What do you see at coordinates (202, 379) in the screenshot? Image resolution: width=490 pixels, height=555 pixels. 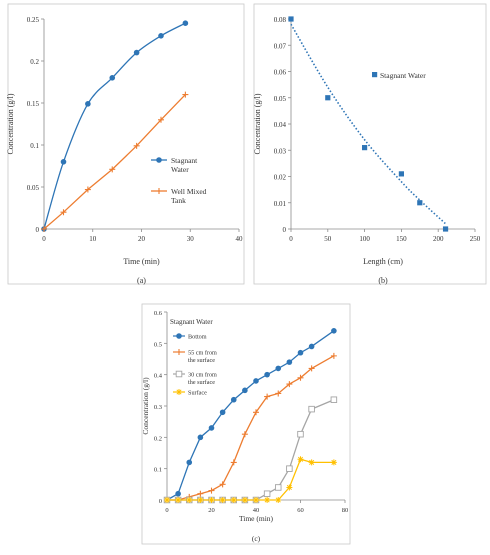 I see `legend-label: 30 cm from the surface` at bounding box center [202, 379].